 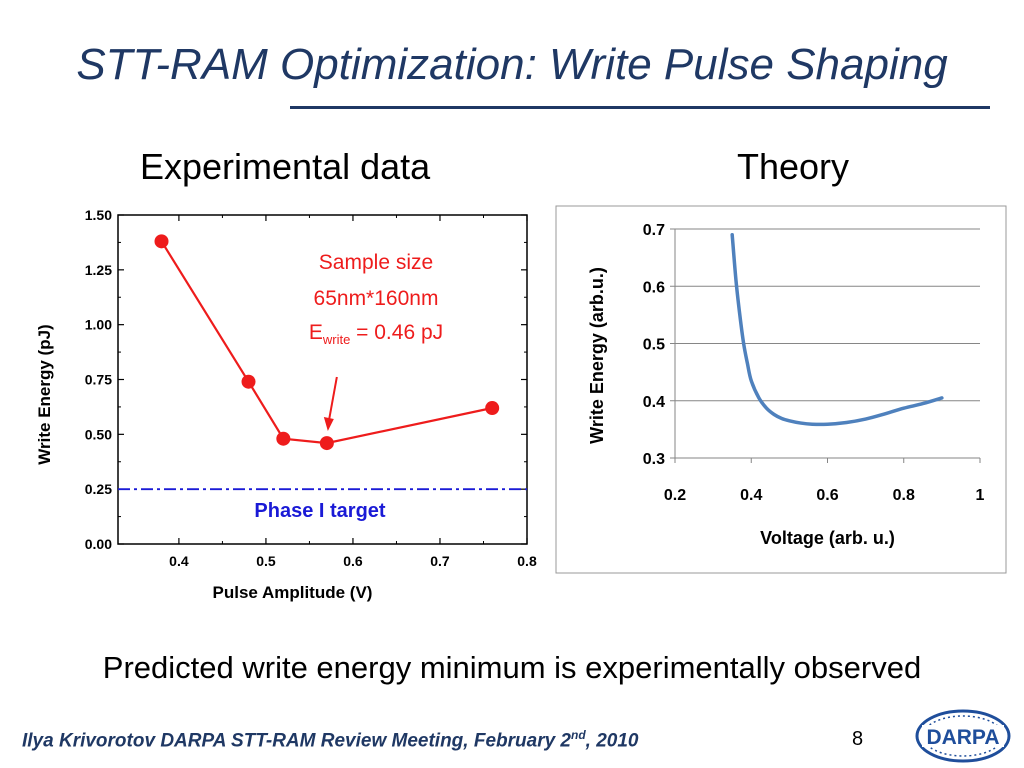 I want to click on annotation-line-3: Ewrite = 0.46 pJ, so click(x=376, y=334).